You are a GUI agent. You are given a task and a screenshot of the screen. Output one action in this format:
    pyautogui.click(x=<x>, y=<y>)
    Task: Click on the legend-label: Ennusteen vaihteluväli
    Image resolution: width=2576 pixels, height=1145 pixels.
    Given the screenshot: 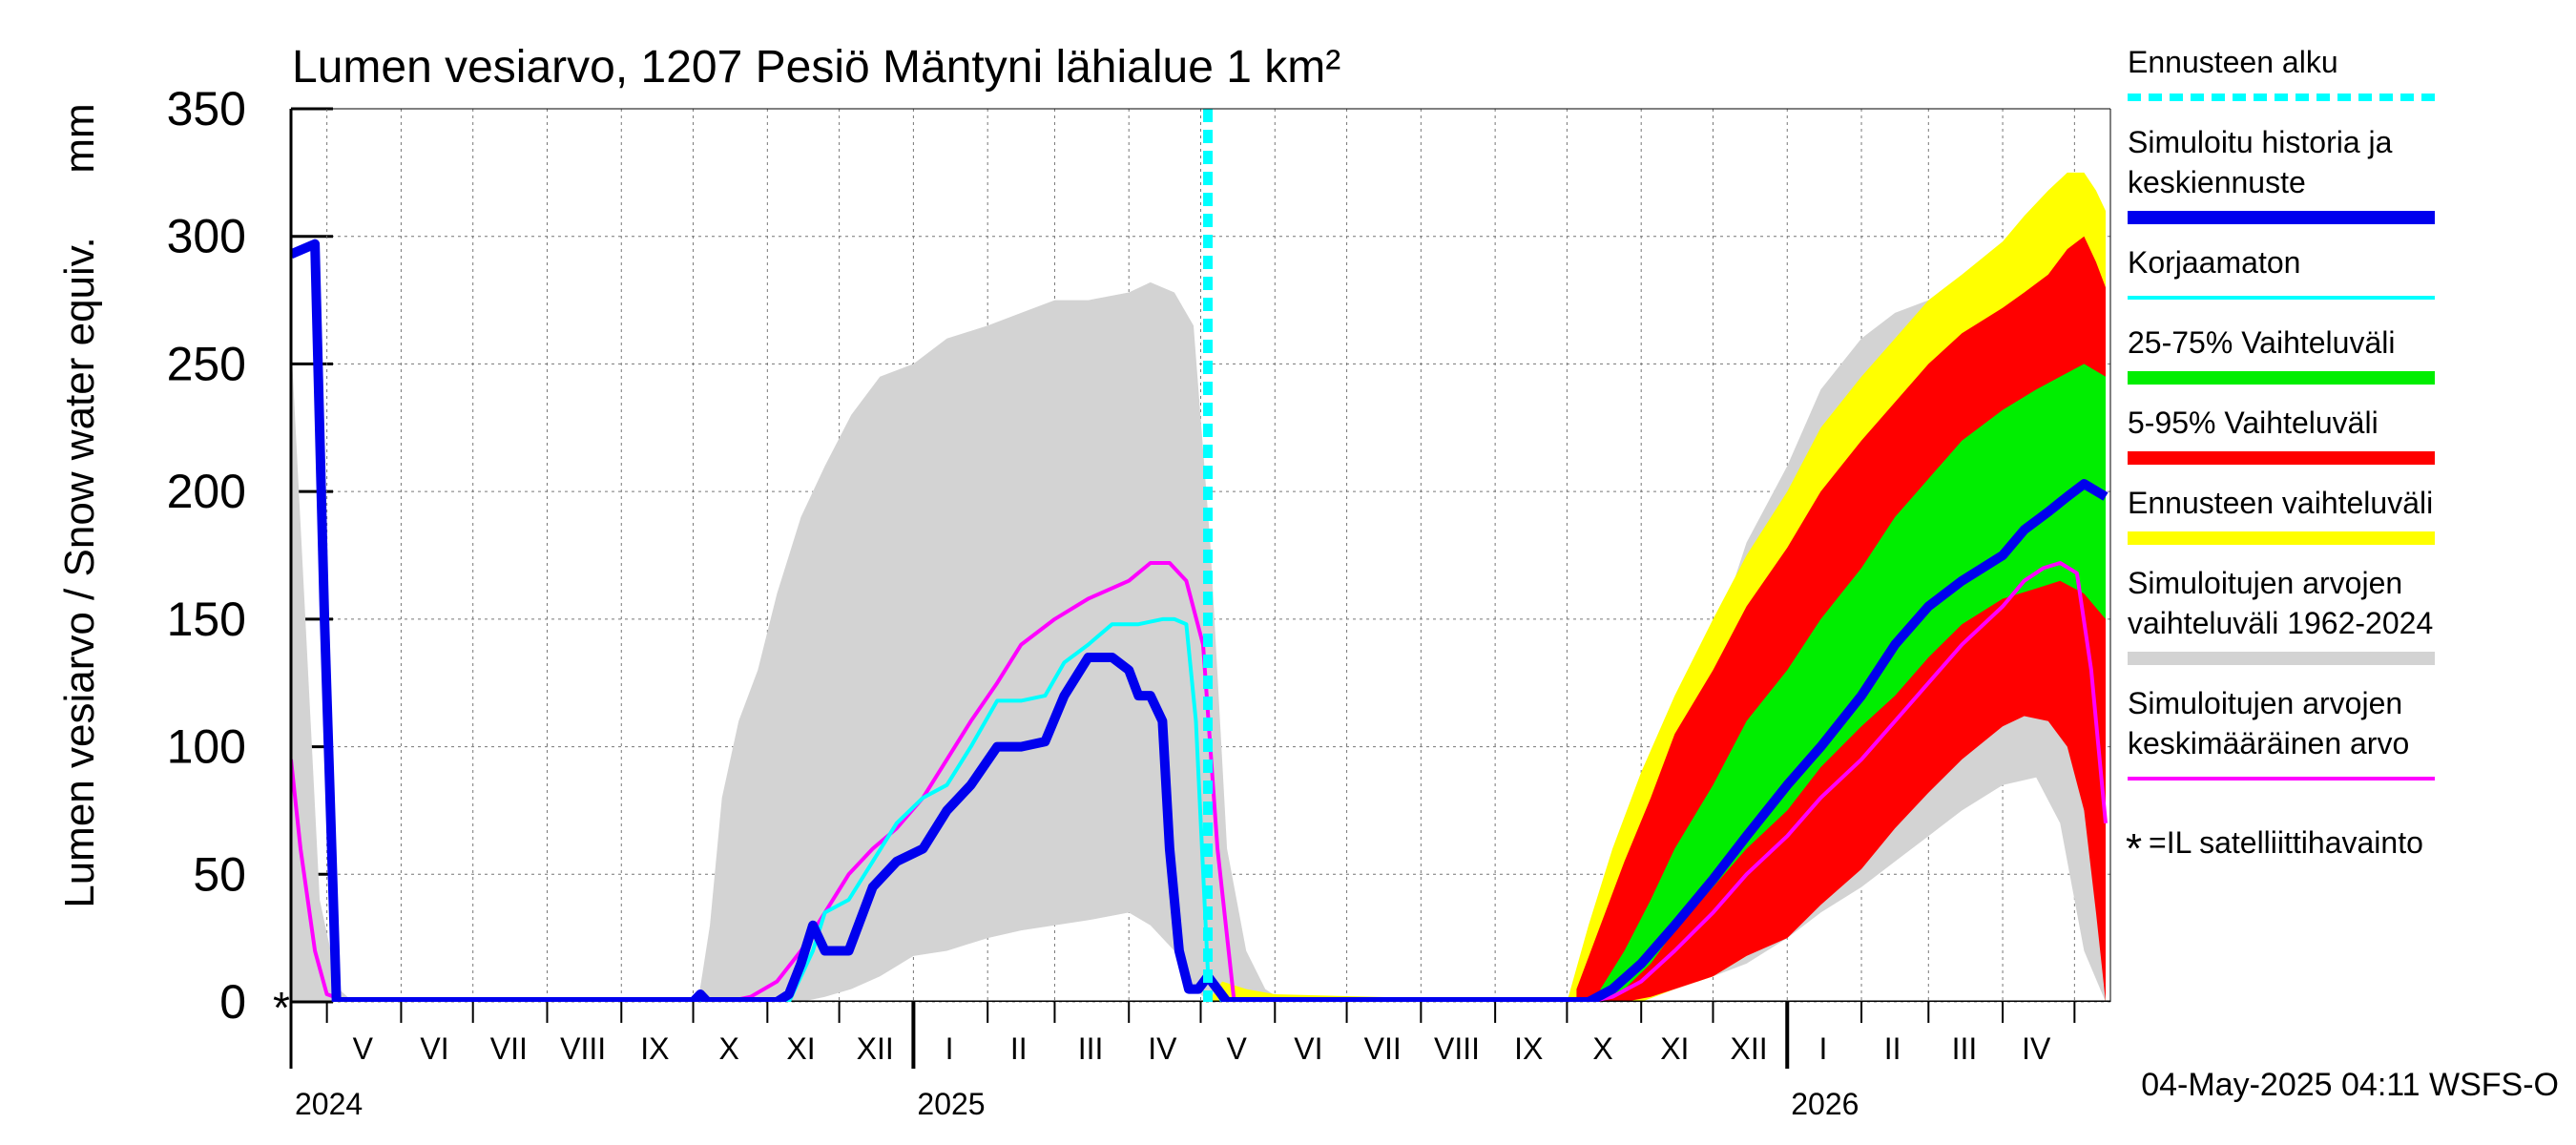 What is the action you would take?
    pyautogui.click(x=2280, y=503)
    